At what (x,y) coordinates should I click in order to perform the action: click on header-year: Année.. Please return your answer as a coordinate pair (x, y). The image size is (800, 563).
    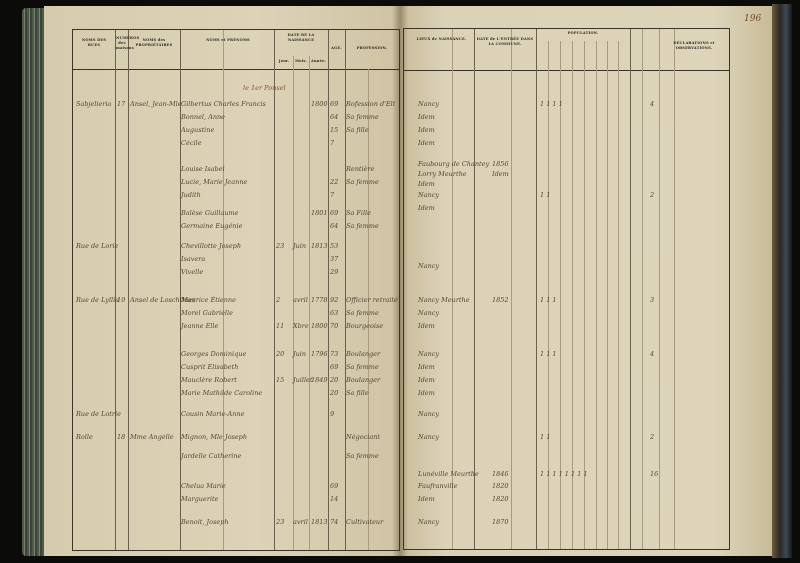
    Looking at the image, I should click on (318, 61).